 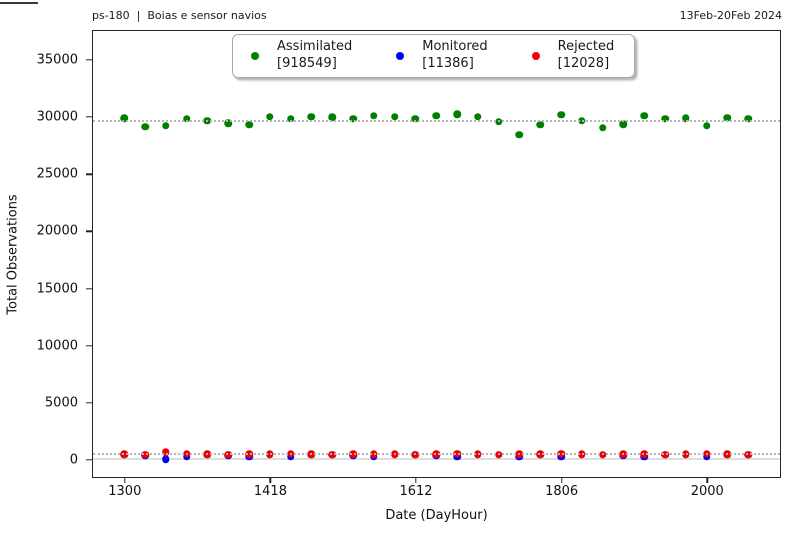 I want to click on data-point-rejected, so click(x=166, y=452).